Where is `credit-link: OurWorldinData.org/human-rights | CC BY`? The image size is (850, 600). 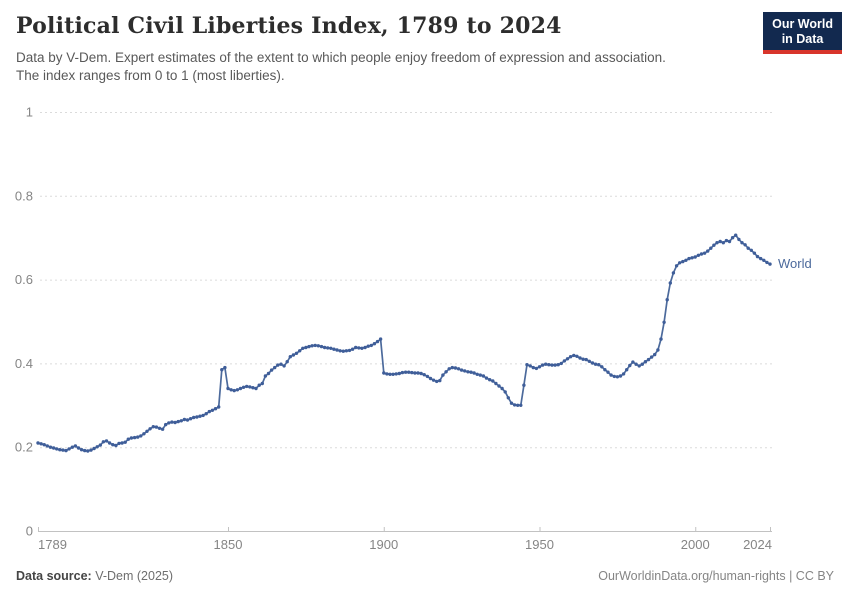 credit-link: OurWorldinData.org/human-rights | CC BY is located at coordinates (716, 576).